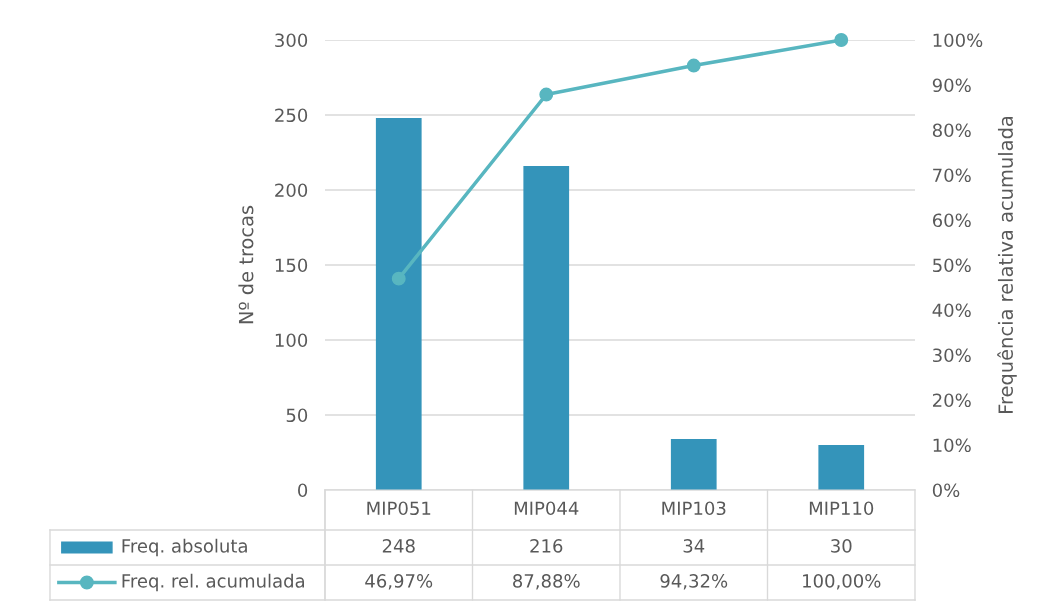 The width and height of the screenshot is (1059, 607). I want to click on y-tick-label: 250, so click(291, 115).